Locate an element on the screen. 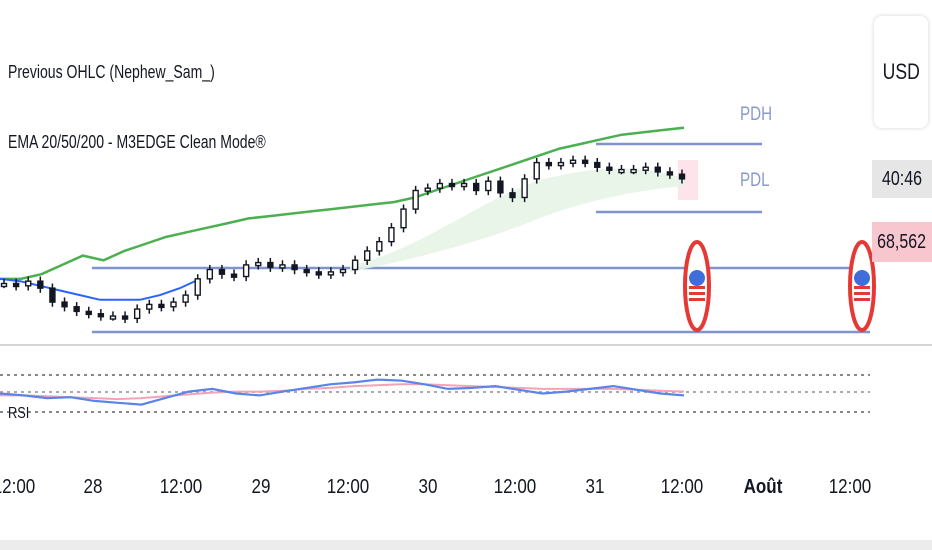  last-price-zone is located at coordinates (688, 180).